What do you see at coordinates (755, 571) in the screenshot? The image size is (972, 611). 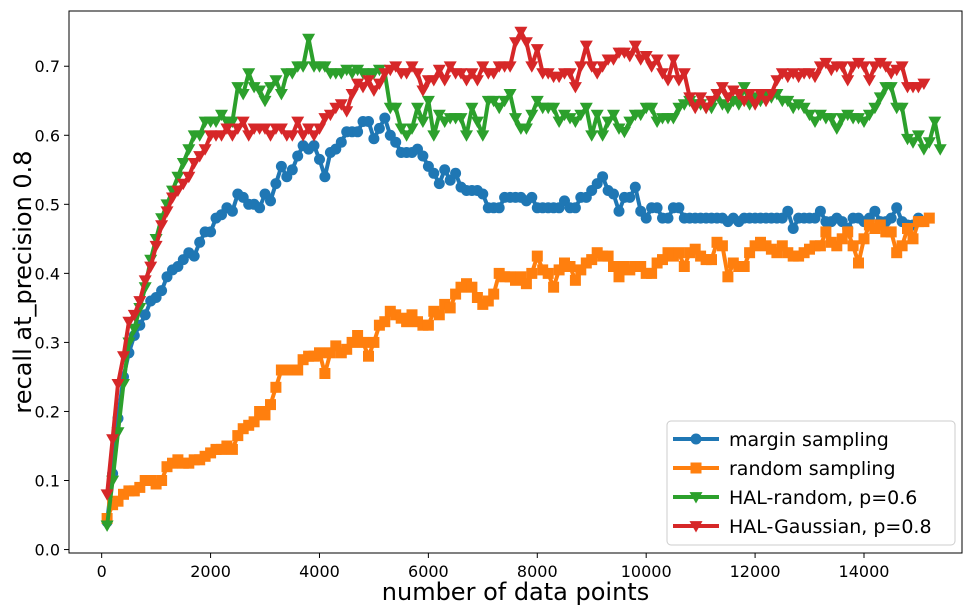 I see `x-tick-label: 12000` at bounding box center [755, 571].